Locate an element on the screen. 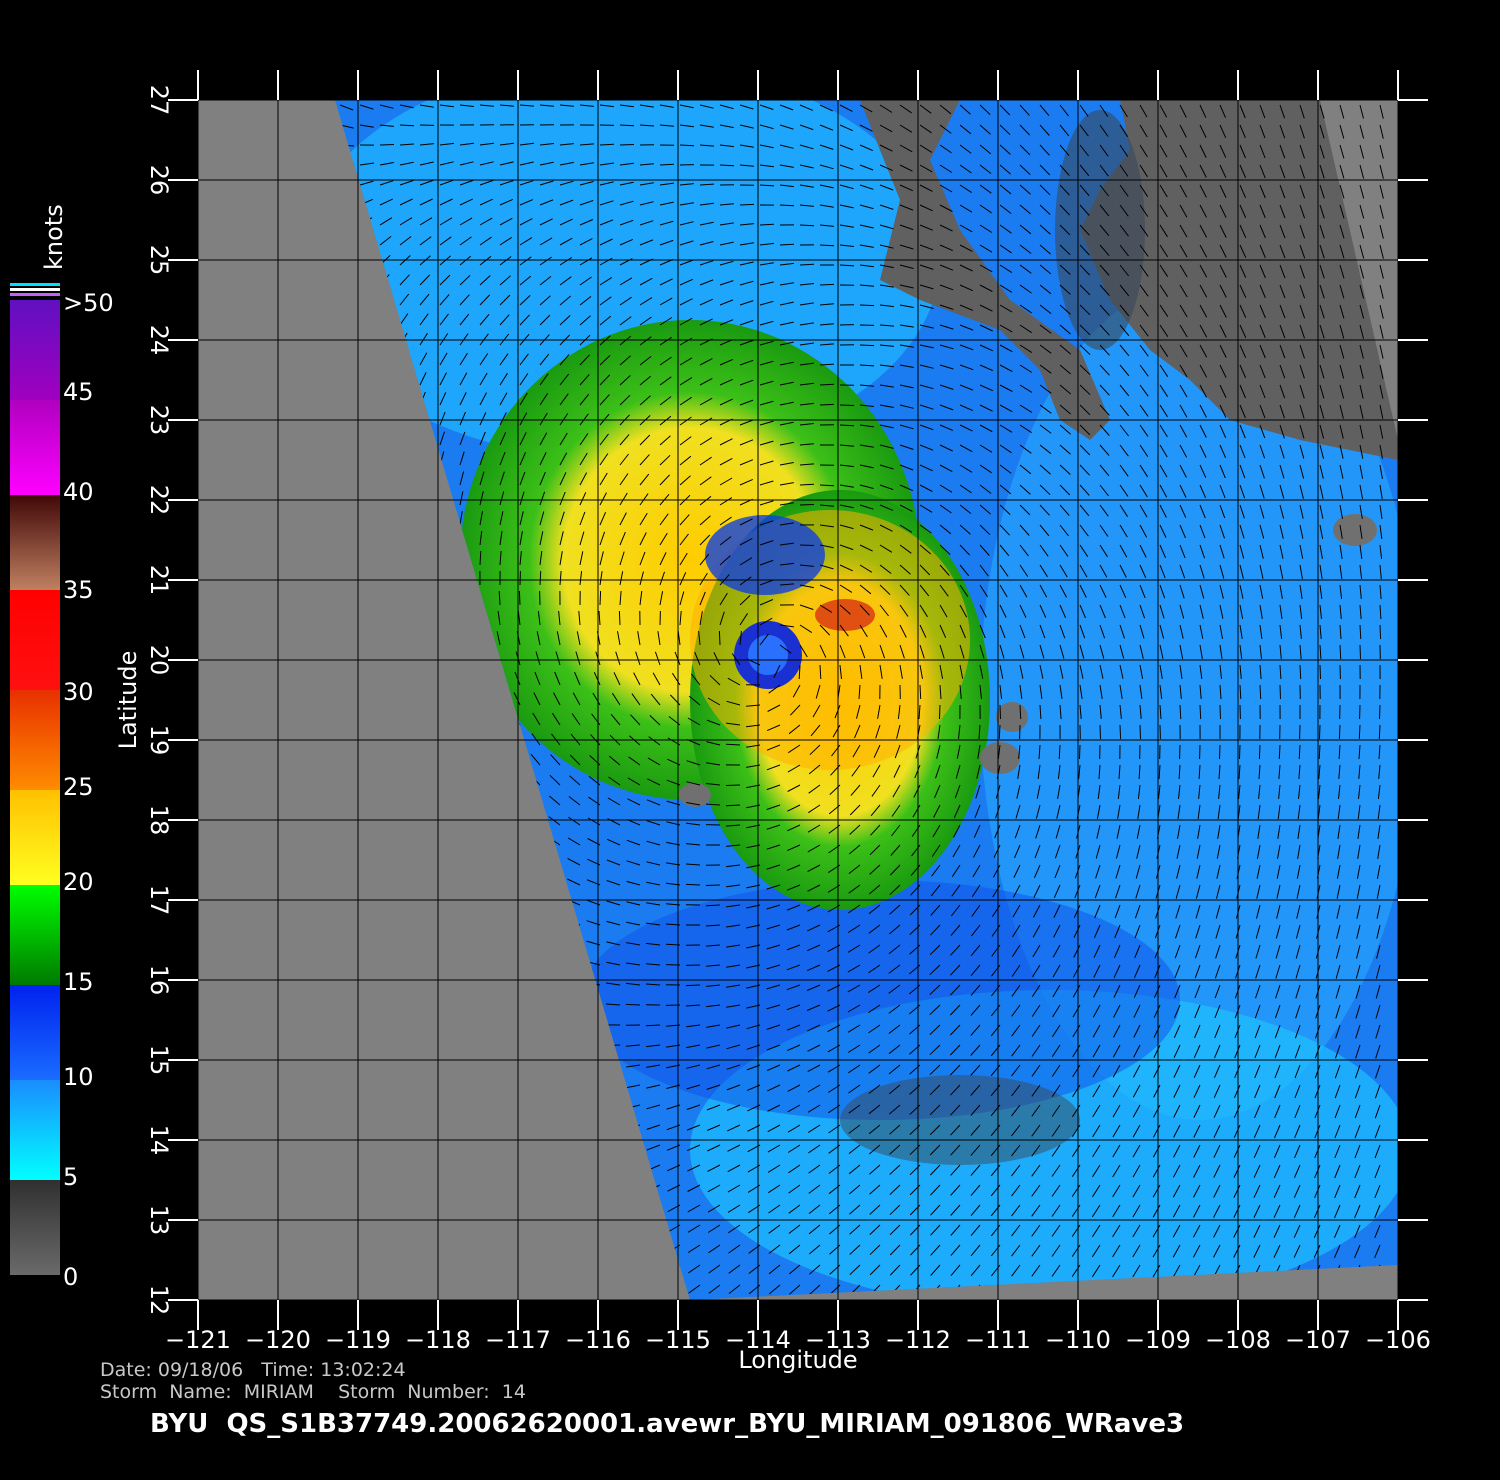 The image size is (1500, 1480). y-tick-label: 12 is located at coordinates (159, 1300).